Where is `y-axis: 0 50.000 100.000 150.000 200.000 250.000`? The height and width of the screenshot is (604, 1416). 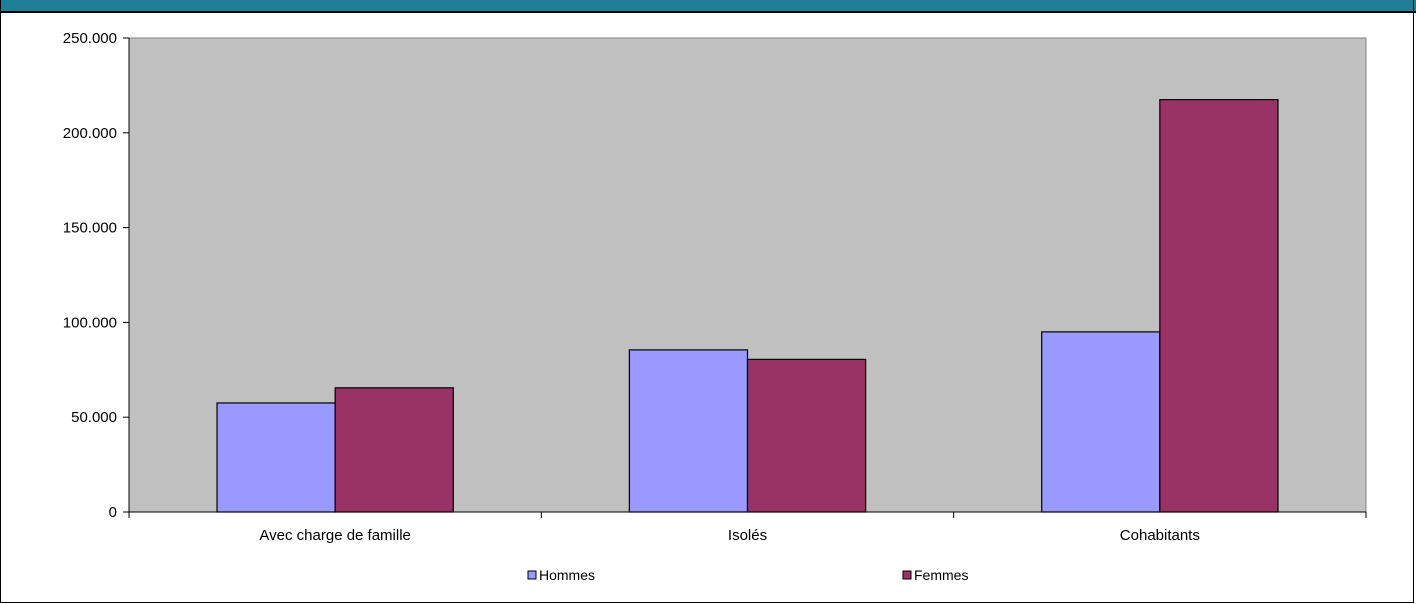 y-axis: 0 50.000 100.000 150.000 200.000 250.000 is located at coordinates (96, 275).